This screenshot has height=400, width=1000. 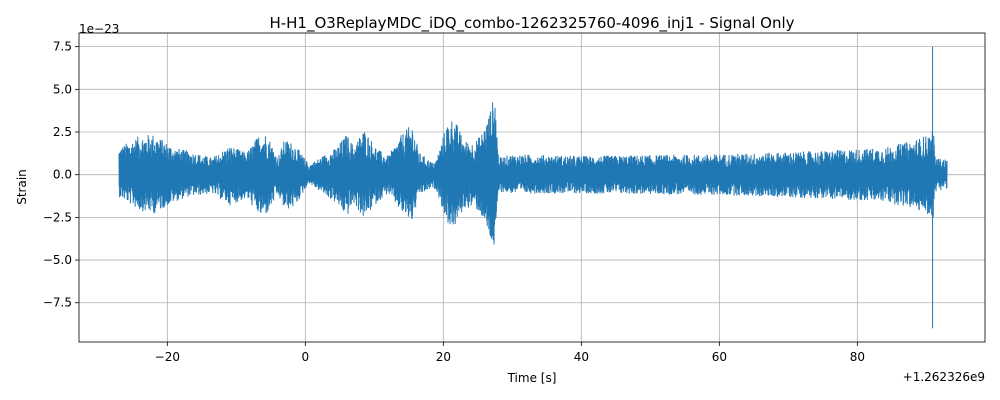 I want to click on y-tick-label: 0.0, so click(x=62, y=175).